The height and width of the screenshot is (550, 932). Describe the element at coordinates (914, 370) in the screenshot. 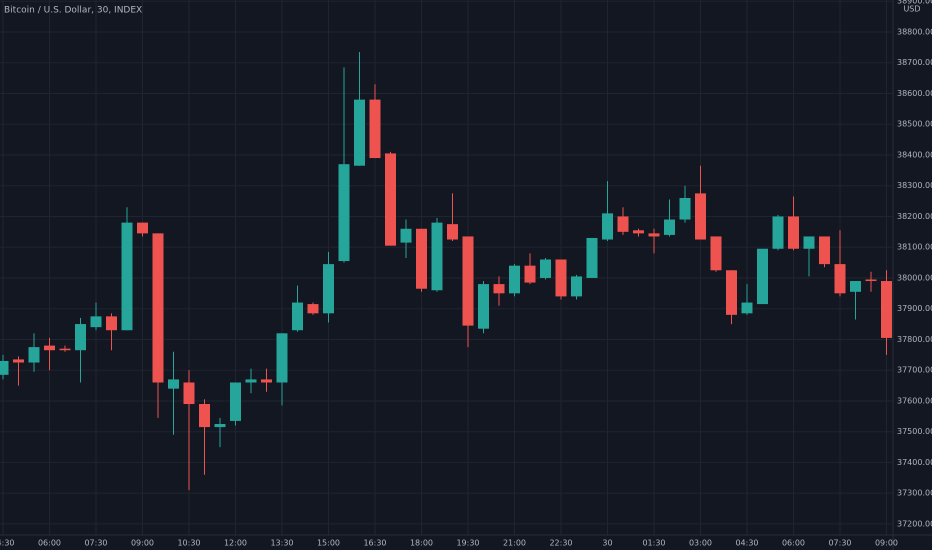

I see `y-tick-label: 37700.00` at that location.